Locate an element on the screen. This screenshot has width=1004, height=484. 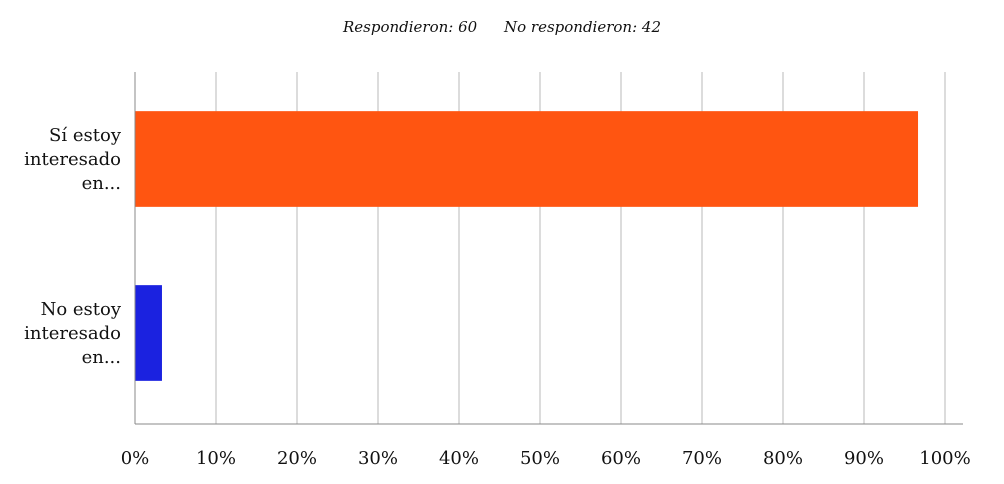
x-tick-label: 0% is located at coordinates (135, 458).